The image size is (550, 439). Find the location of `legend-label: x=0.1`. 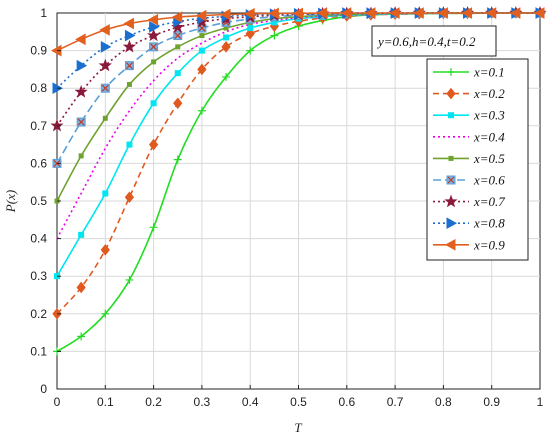

legend-label: x=0.1 is located at coordinates (489, 72).